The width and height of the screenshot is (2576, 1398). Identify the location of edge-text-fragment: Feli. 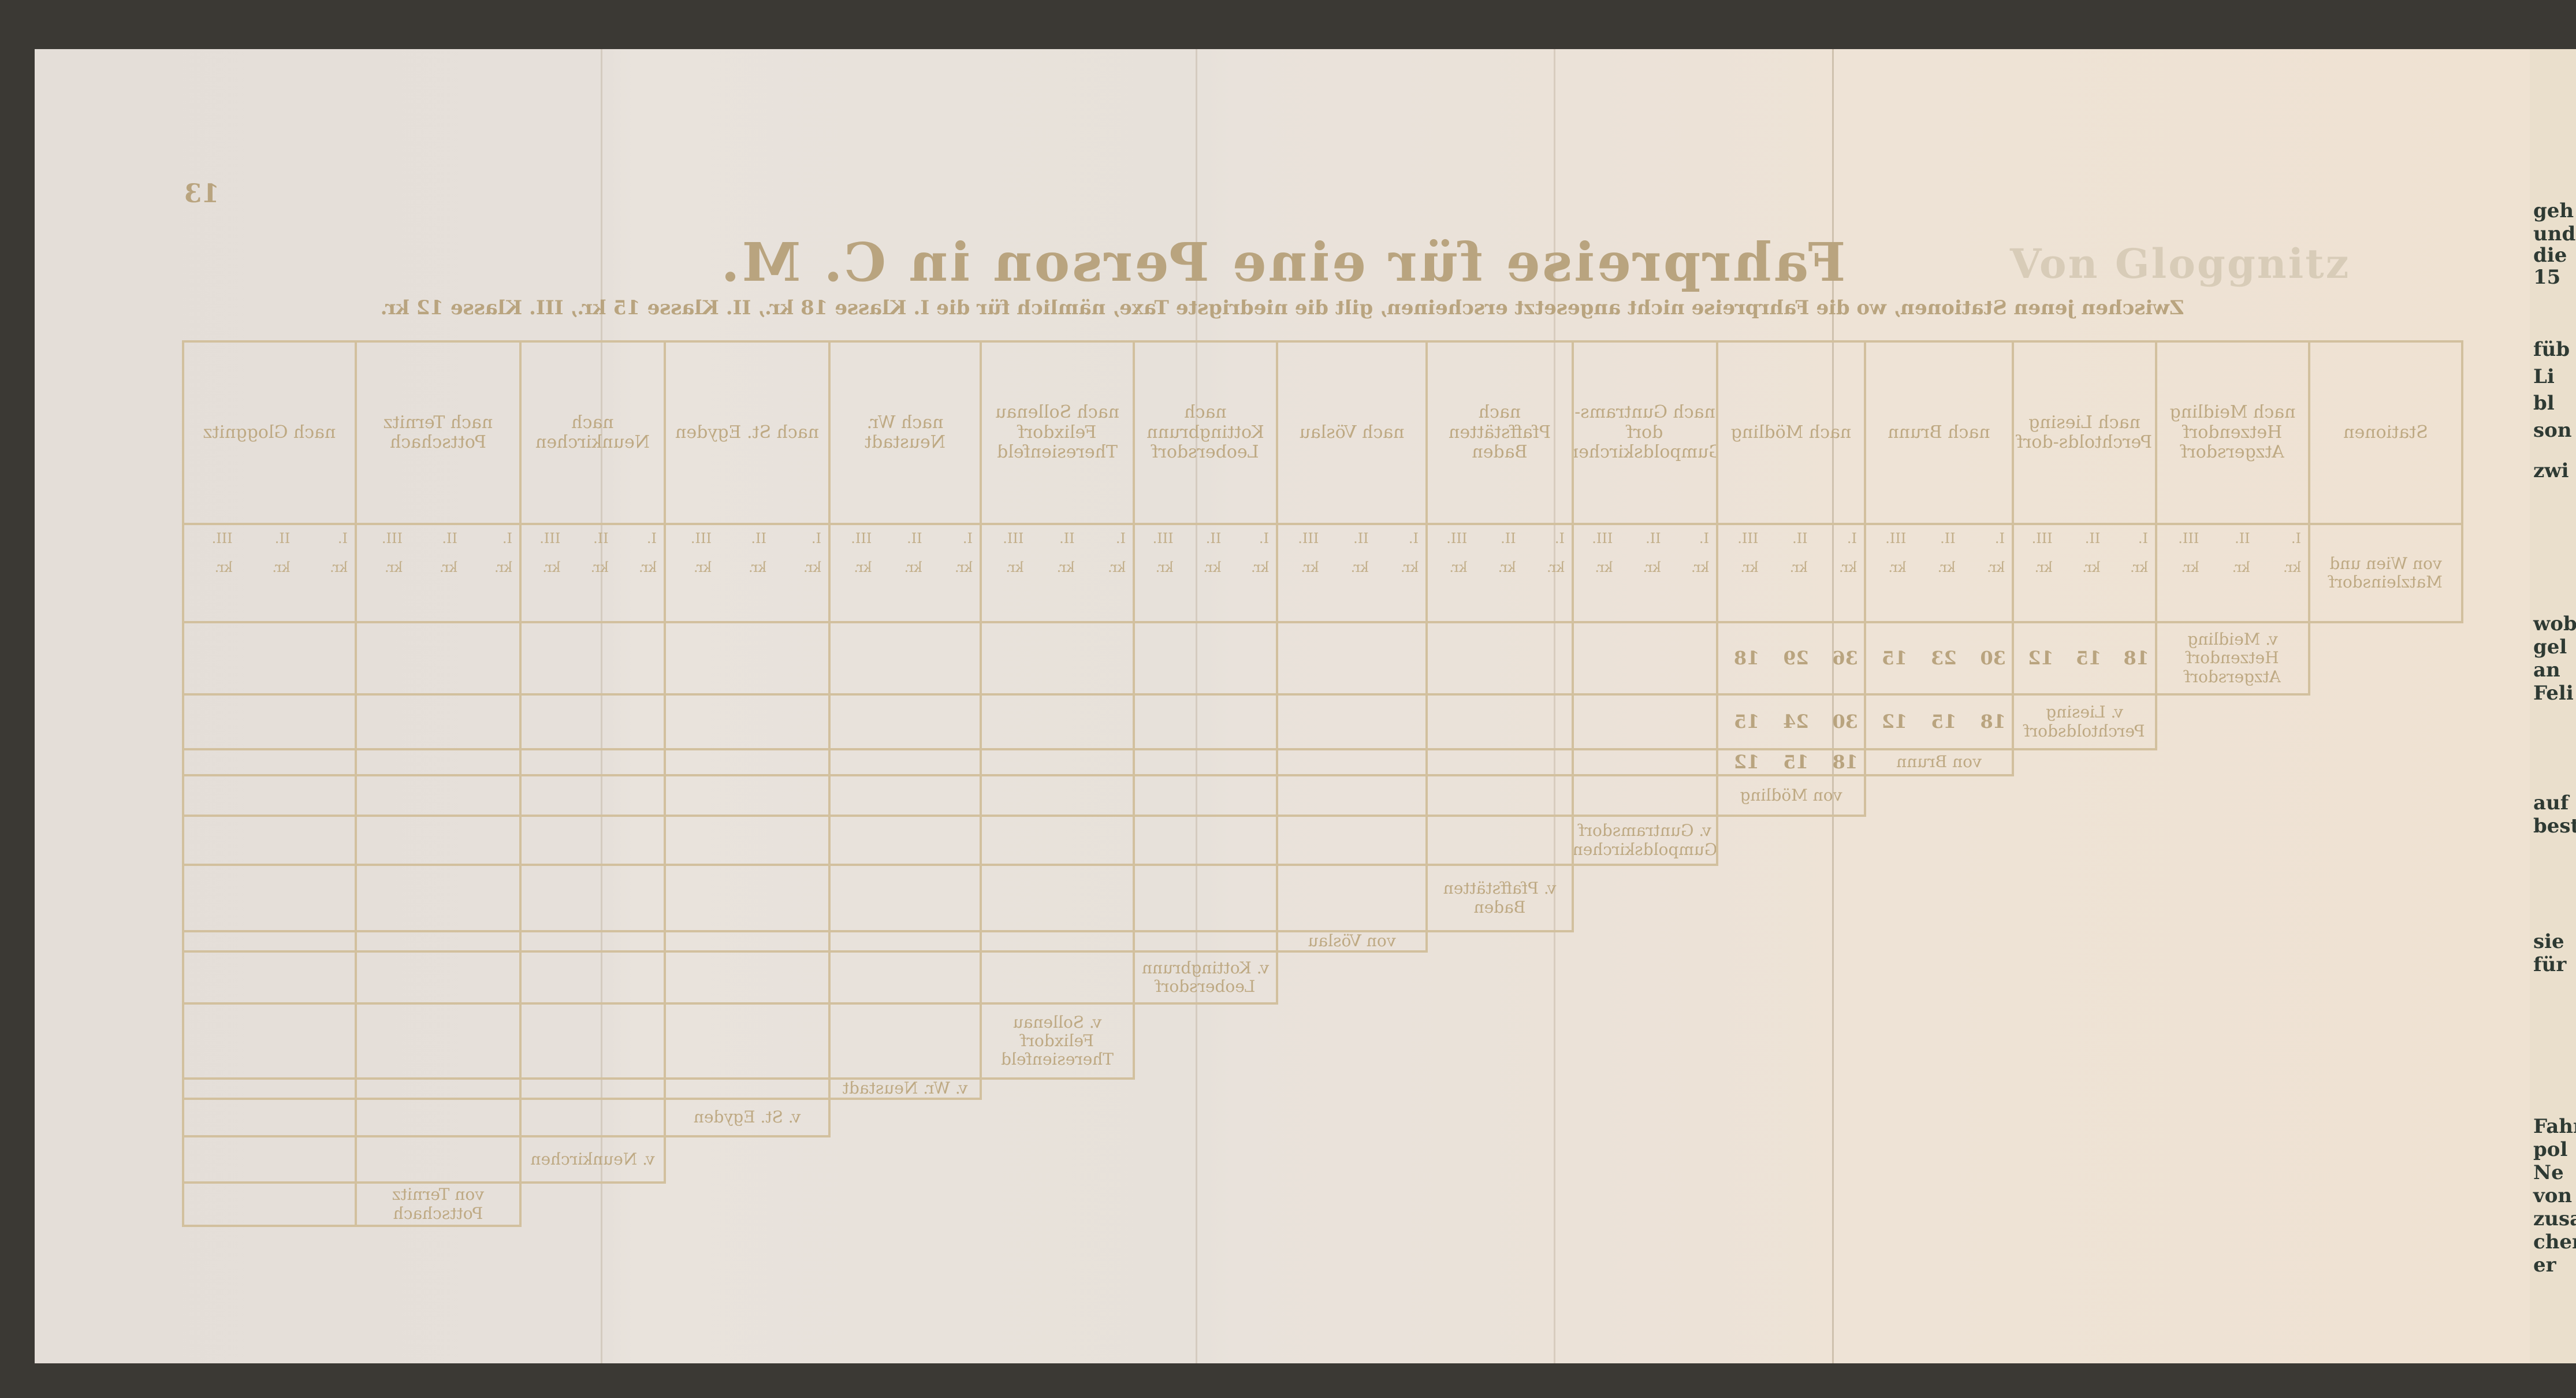
(2554, 693).